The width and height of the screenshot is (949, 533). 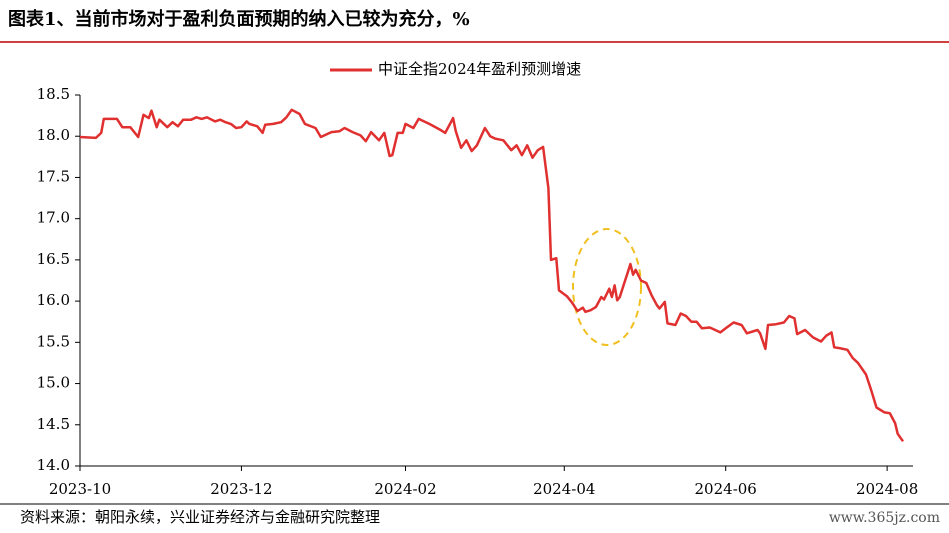 What do you see at coordinates (53, 424) in the screenshot?
I see `y-tick-label: 14.5` at bounding box center [53, 424].